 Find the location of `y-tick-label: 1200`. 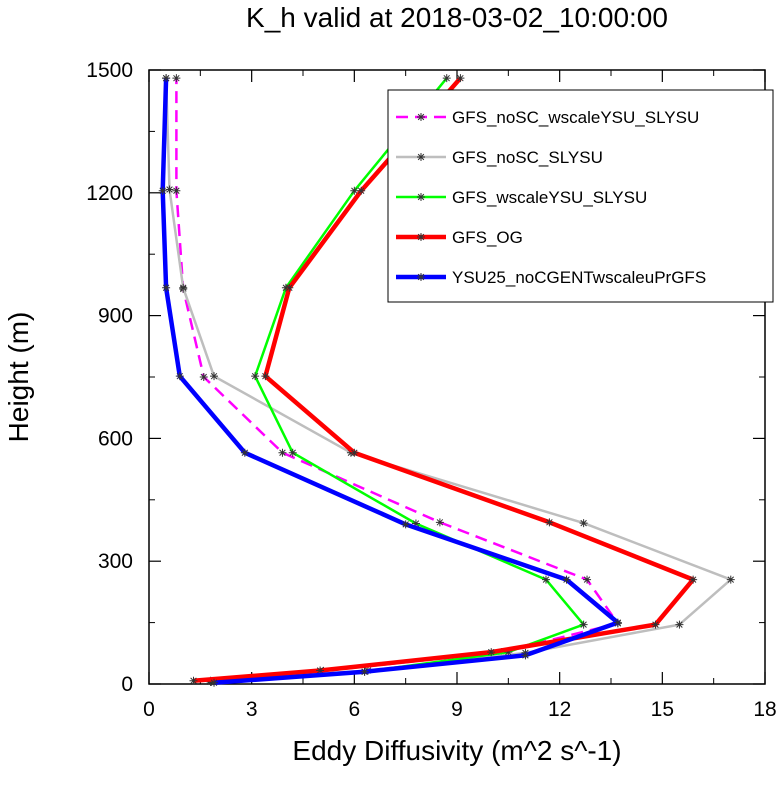

y-tick-label: 1200 is located at coordinates (109, 193).